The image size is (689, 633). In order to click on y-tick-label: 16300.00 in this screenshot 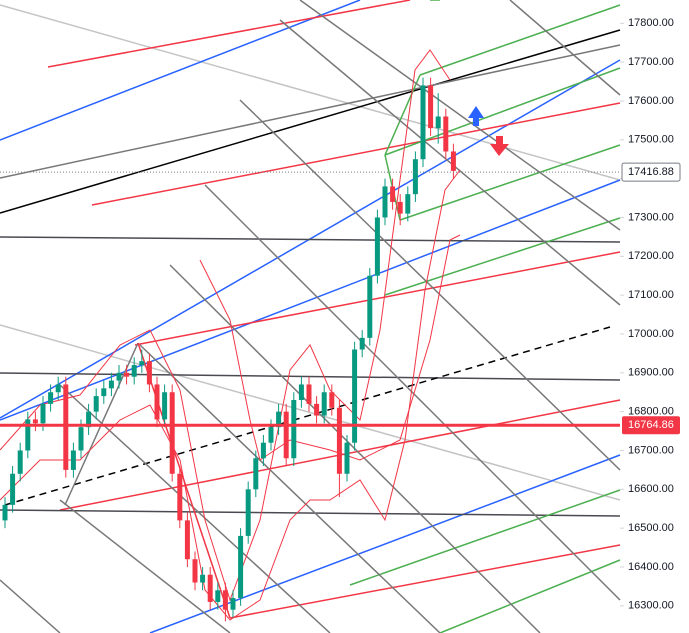, I will do `click(651, 606)`.